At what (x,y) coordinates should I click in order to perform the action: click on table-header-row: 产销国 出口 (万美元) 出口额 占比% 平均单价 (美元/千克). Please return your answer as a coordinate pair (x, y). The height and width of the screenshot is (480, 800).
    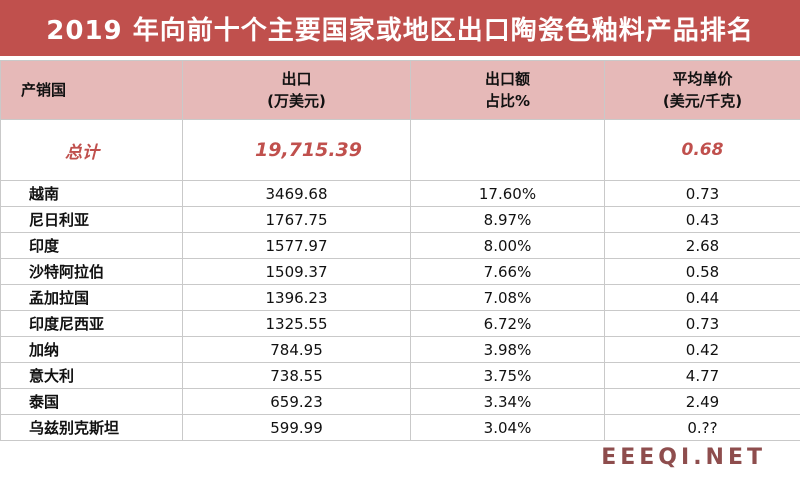
    Looking at the image, I should click on (400, 90).